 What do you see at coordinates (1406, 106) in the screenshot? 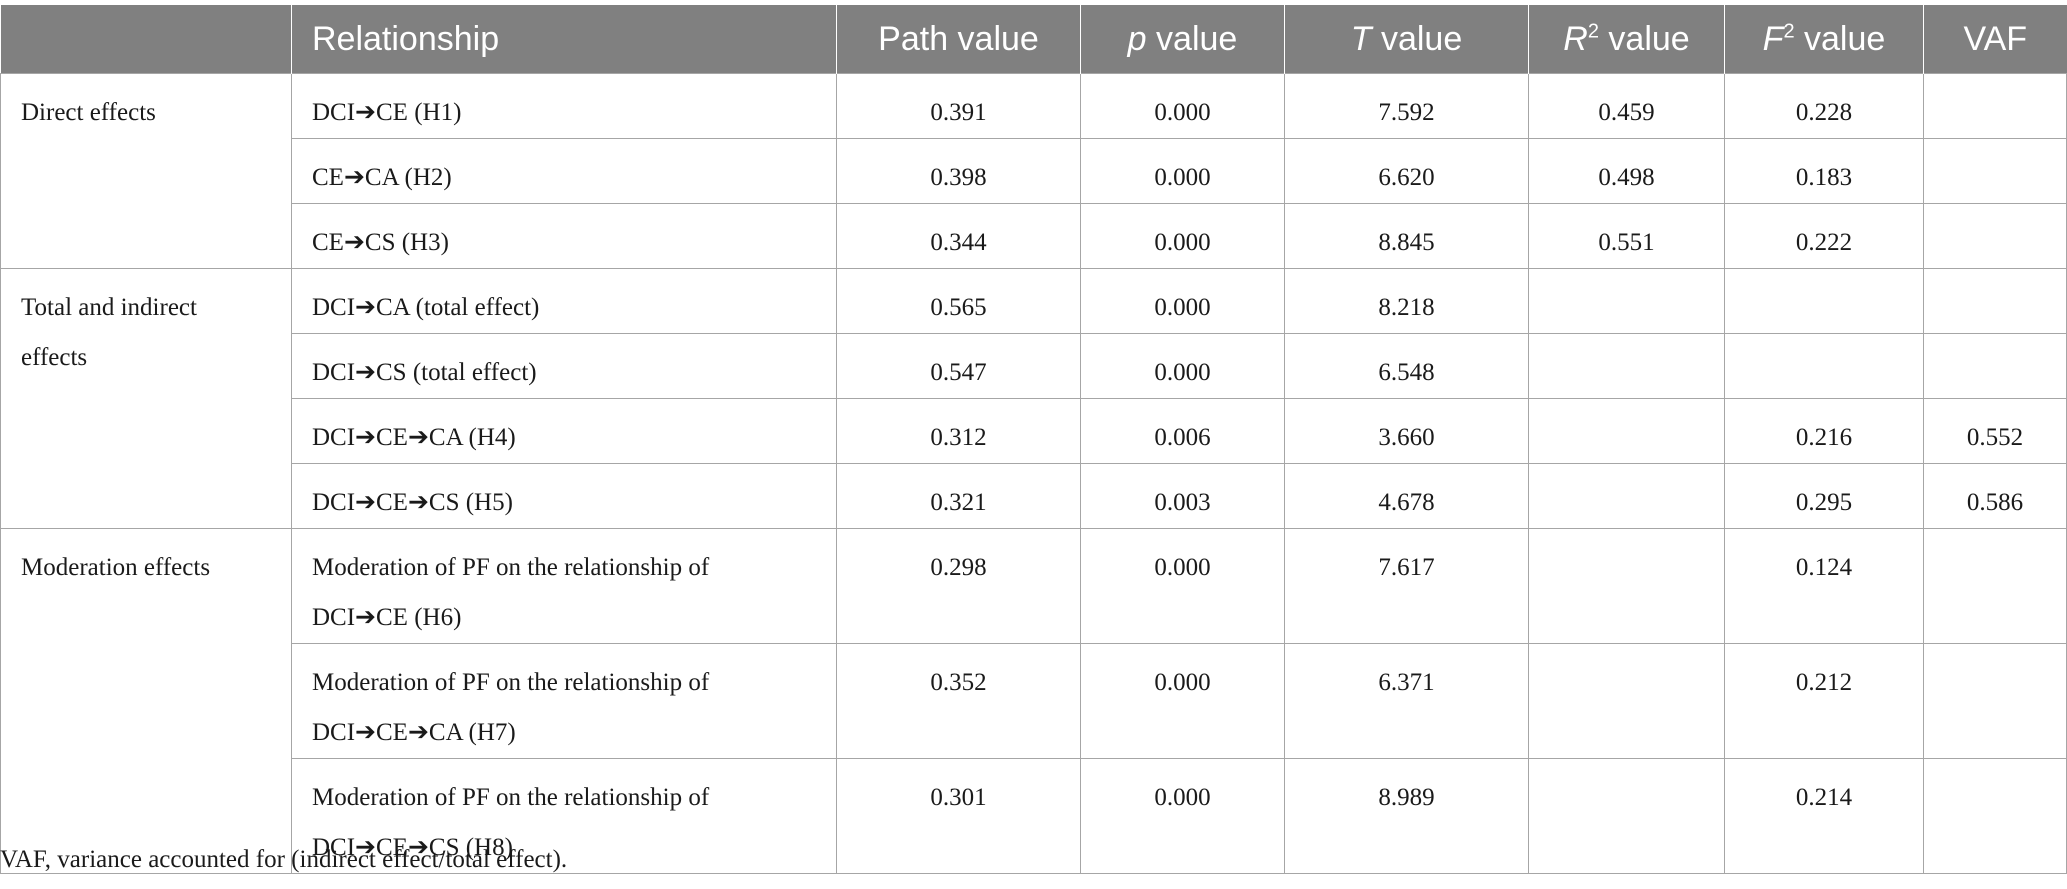
I see `t-value-cell: 7.592` at bounding box center [1406, 106].